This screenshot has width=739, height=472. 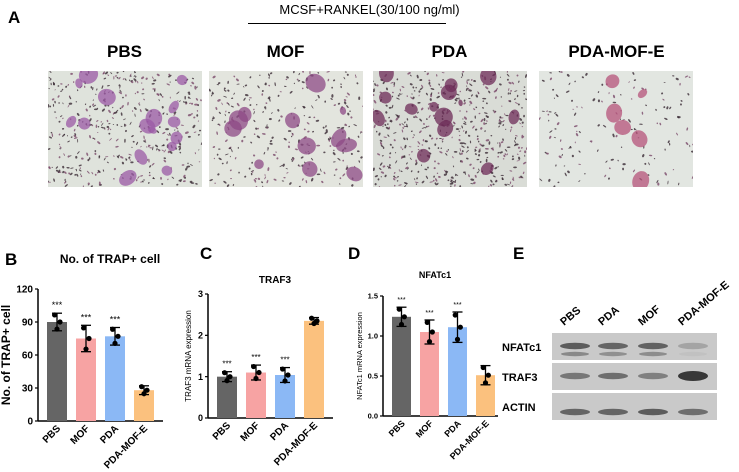 I want to click on svg-text: TRAF3 mRNA expression, so click(x=188, y=356).